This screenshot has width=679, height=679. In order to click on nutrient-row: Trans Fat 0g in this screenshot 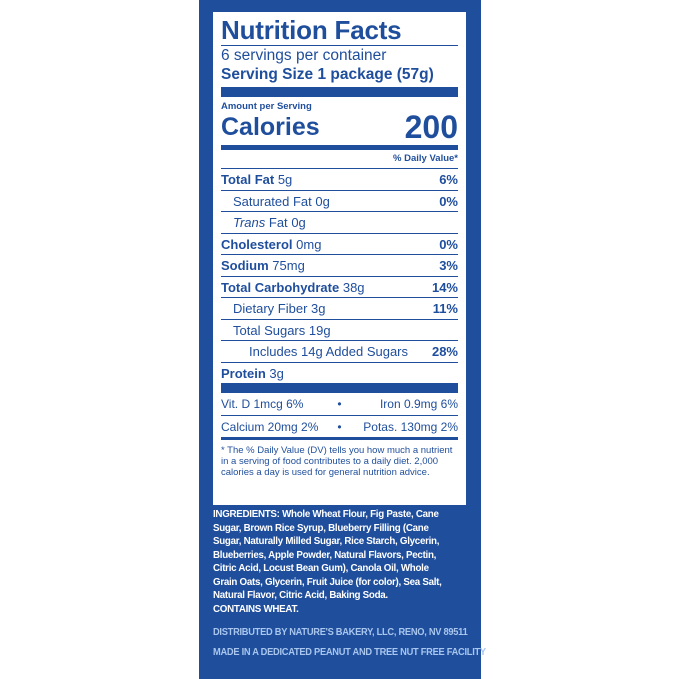, I will do `click(339, 222)`.